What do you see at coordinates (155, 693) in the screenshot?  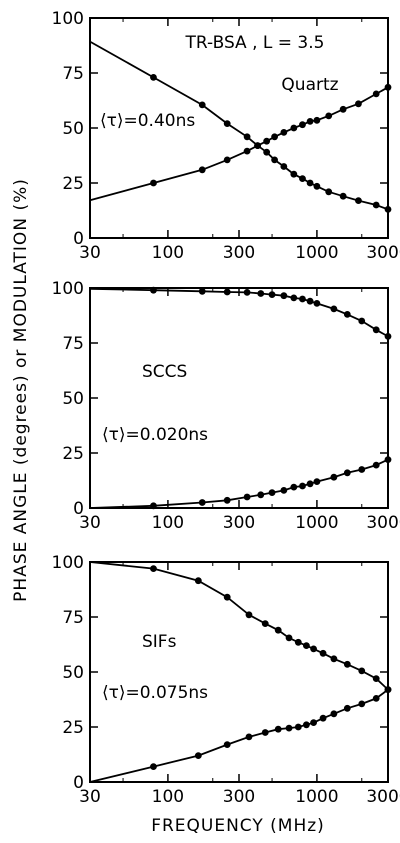 I see `panel-annotation: ⟨τ⟩=0.075ns` at bounding box center [155, 693].